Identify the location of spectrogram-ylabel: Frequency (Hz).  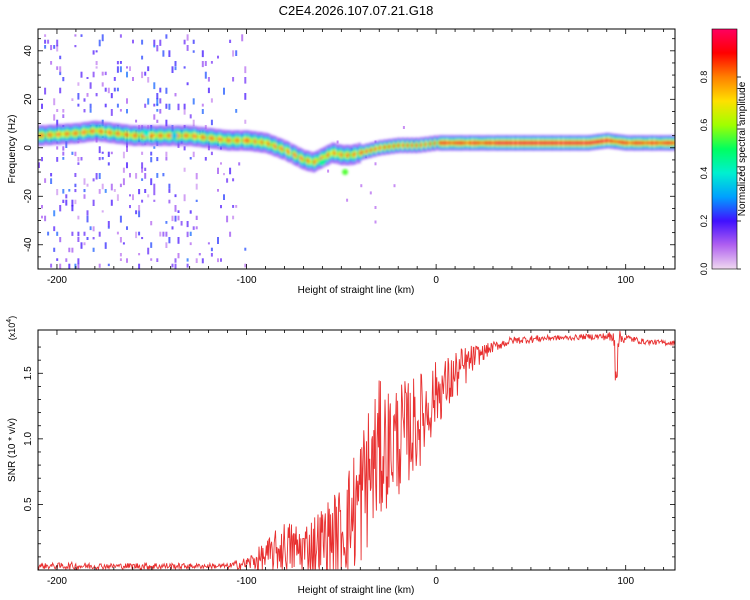
(12, 149).